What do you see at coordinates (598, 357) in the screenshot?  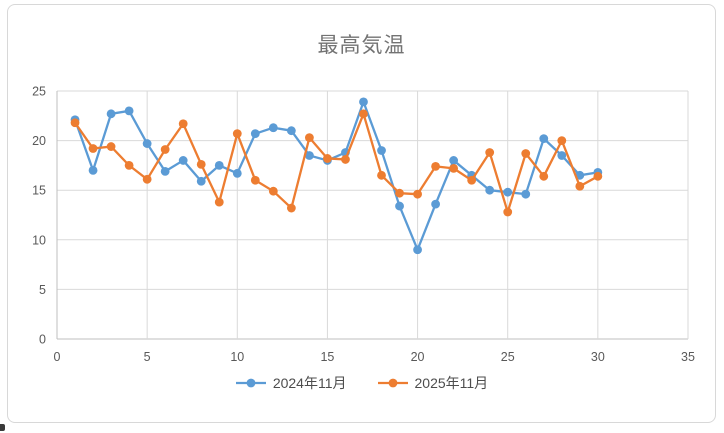 I see `x-tick-label: 30` at bounding box center [598, 357].